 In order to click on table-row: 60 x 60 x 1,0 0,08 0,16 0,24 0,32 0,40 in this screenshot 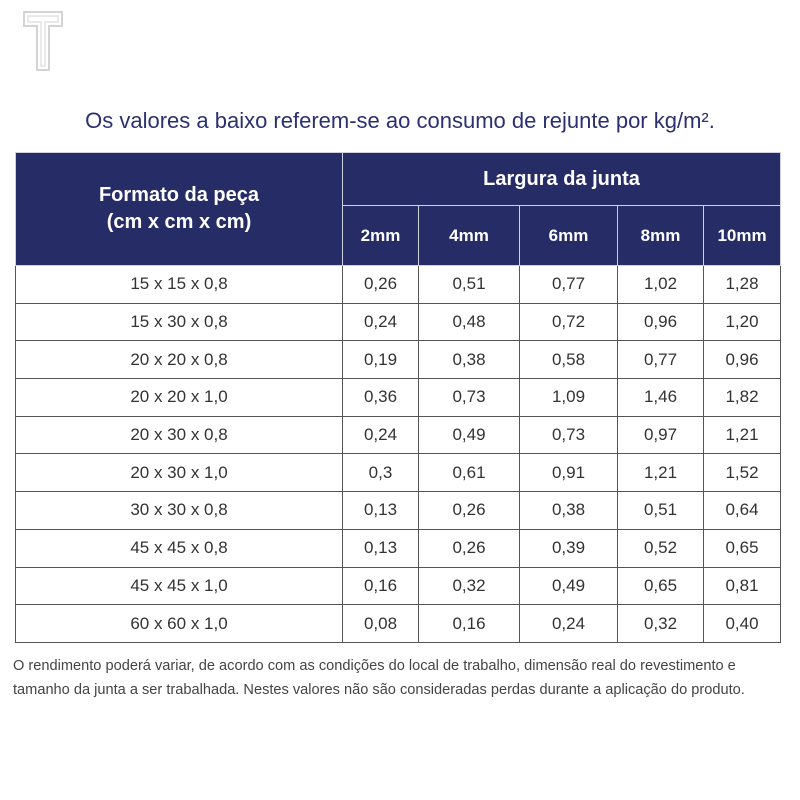, I will do `click(398, 623)`.